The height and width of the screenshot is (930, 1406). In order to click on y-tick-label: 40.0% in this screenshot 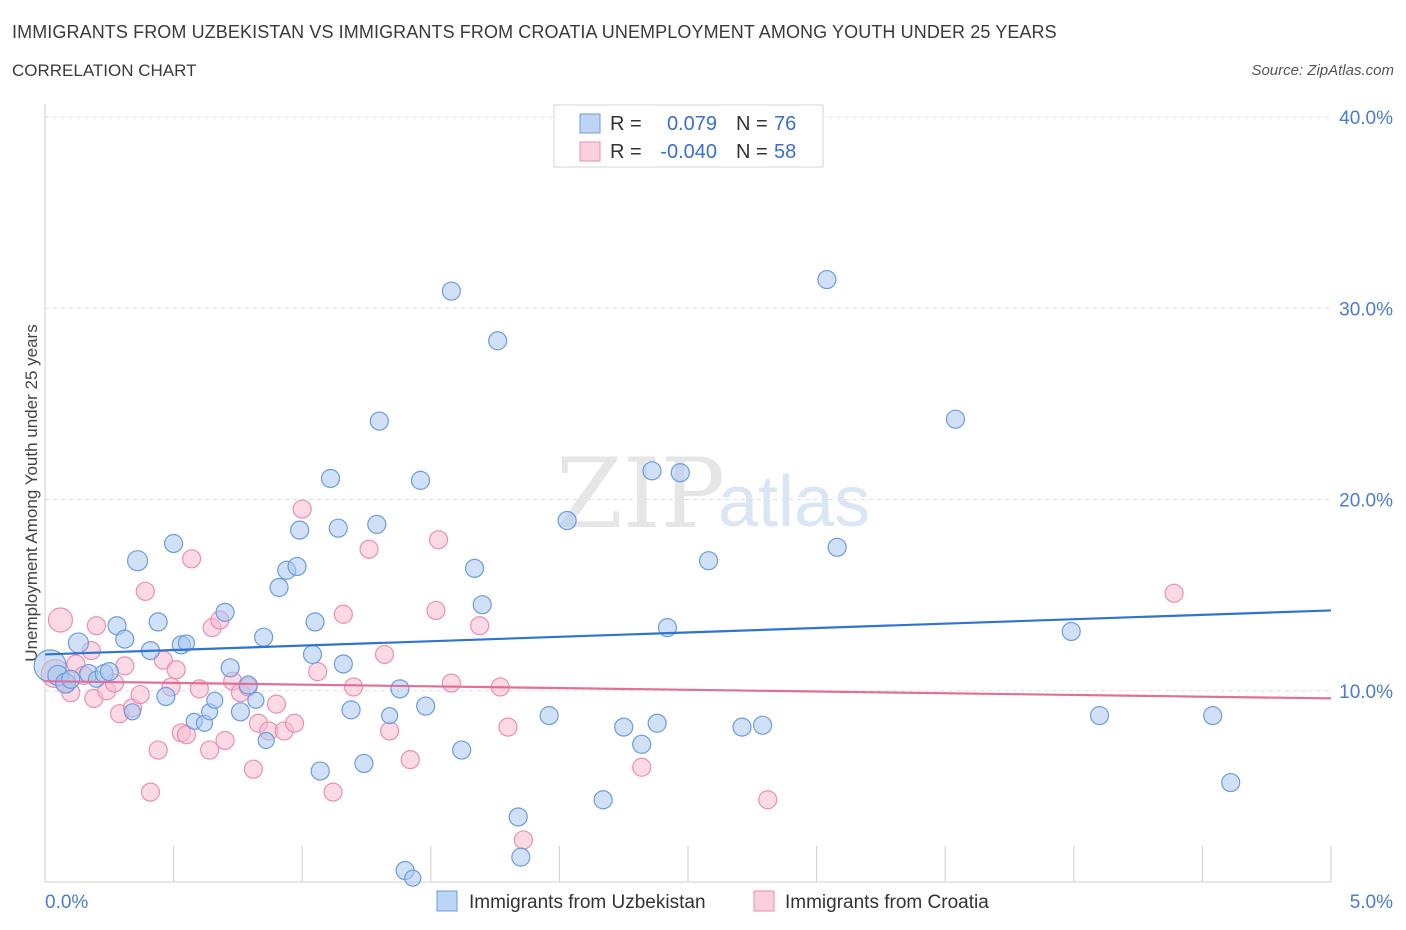, I will do `click(1366, 118)`.